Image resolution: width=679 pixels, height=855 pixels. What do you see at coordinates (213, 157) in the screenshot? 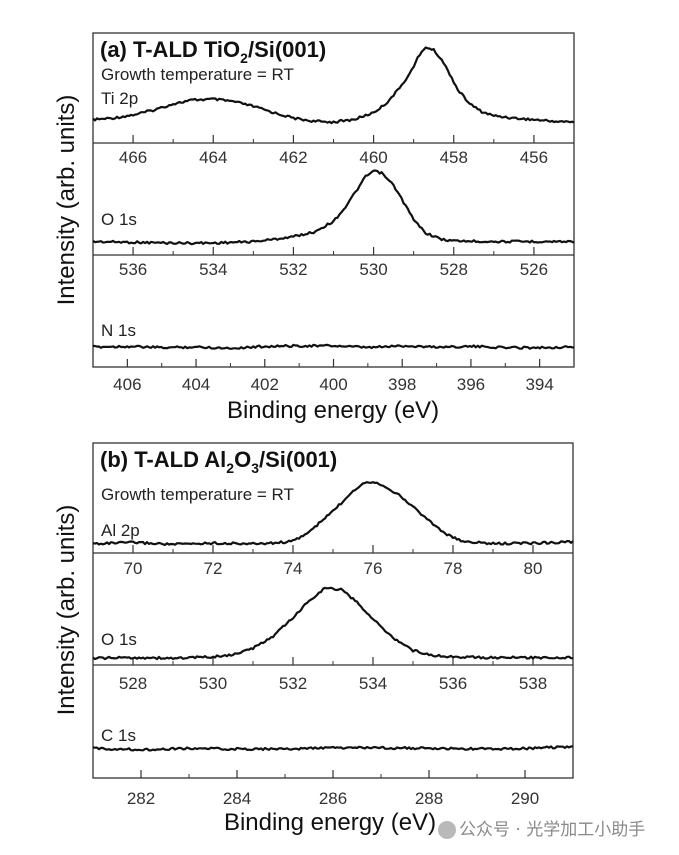
I see `tick-label: 464` at bounding box center [213, 157].